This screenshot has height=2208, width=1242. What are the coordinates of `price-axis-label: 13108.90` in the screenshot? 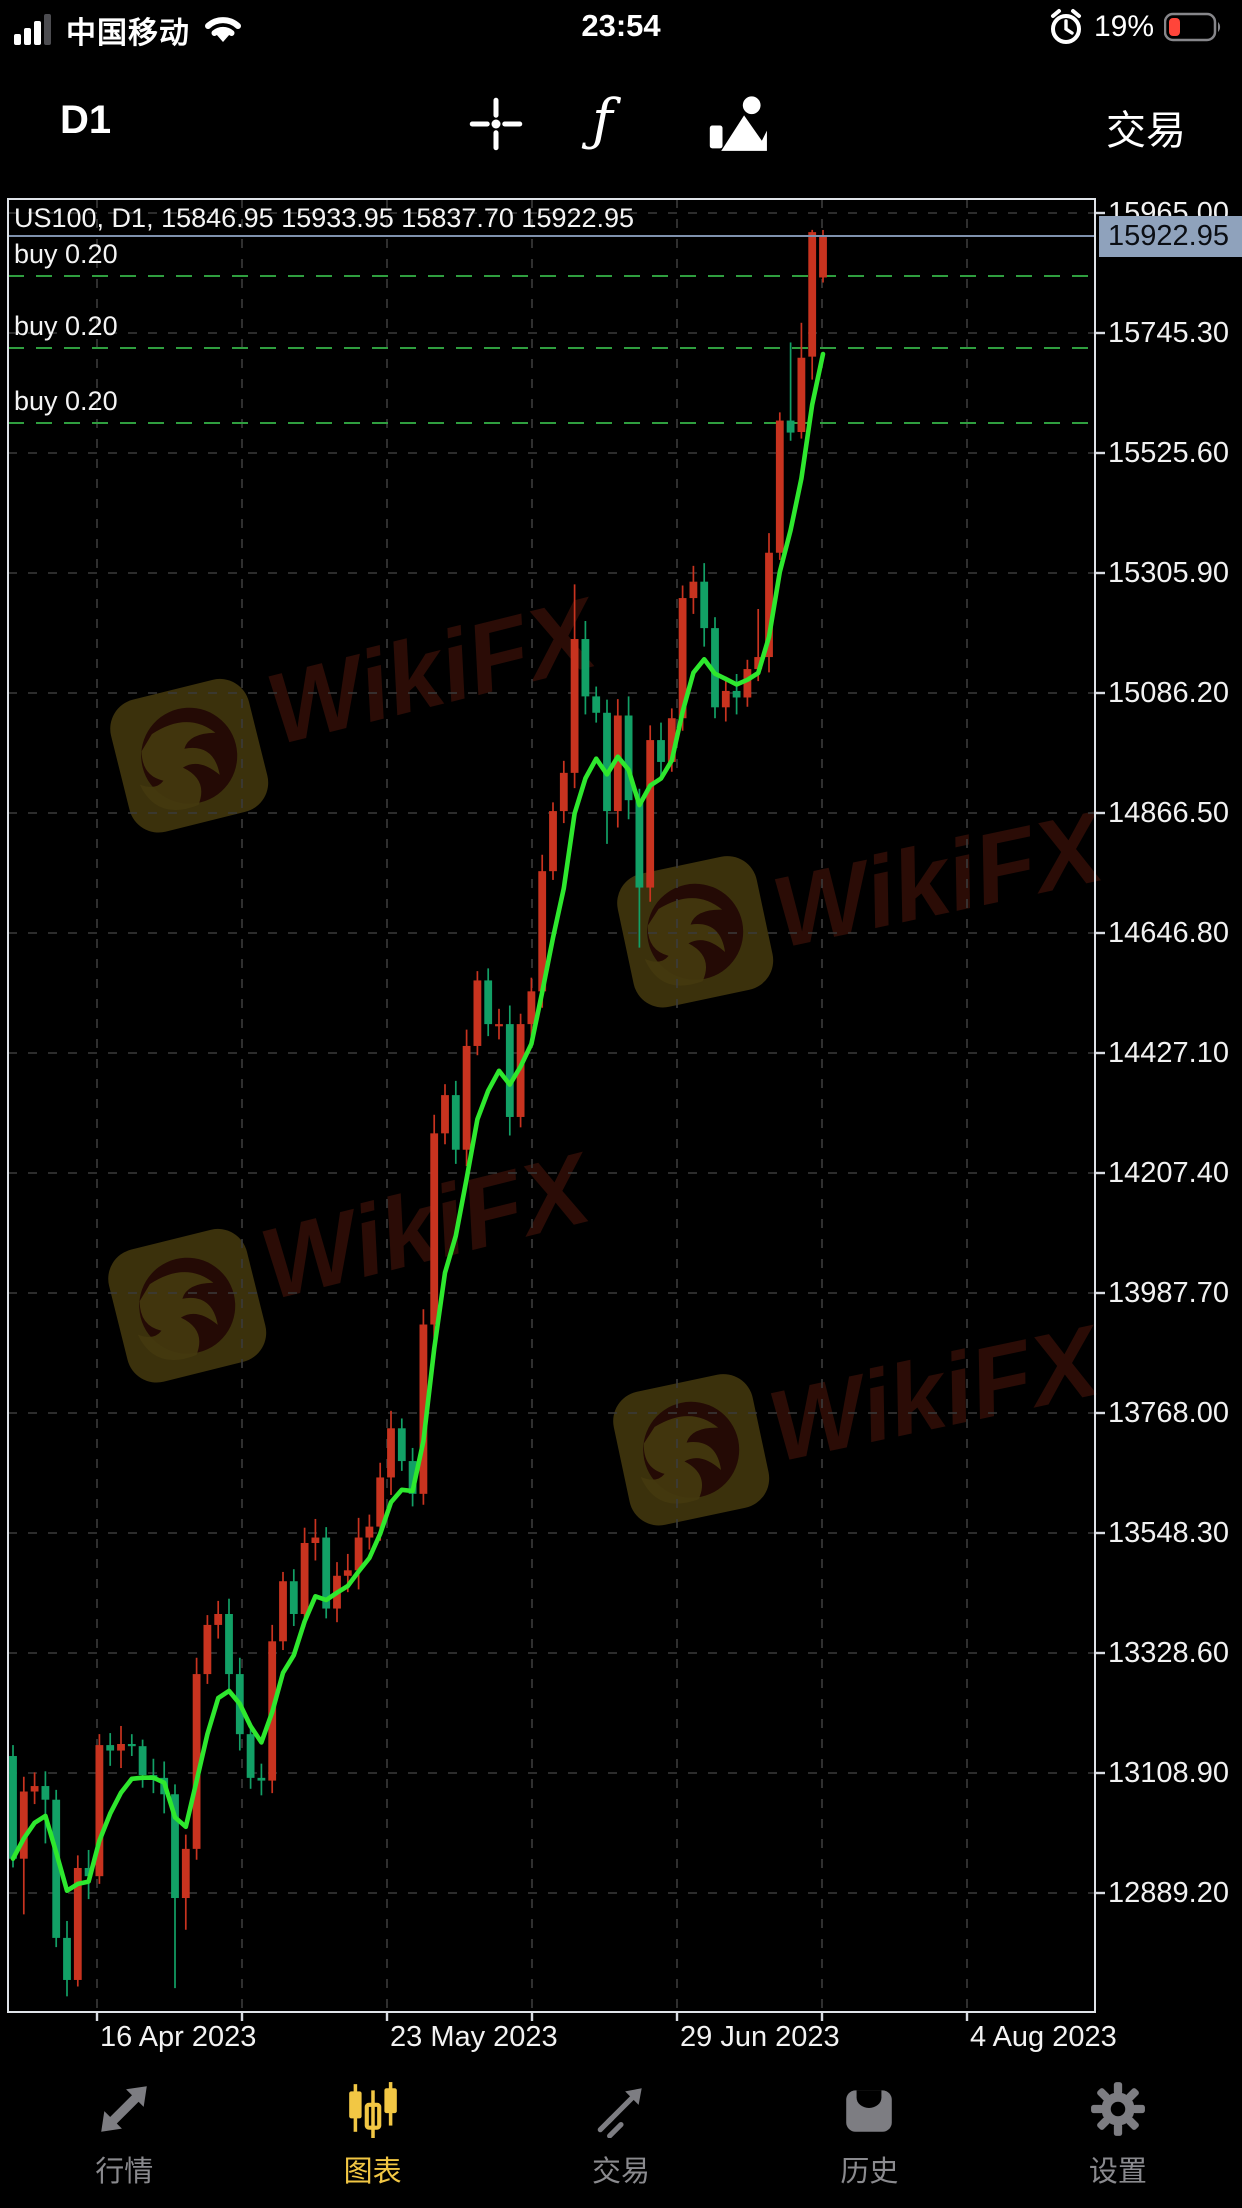 It's located at (1168, 1773).